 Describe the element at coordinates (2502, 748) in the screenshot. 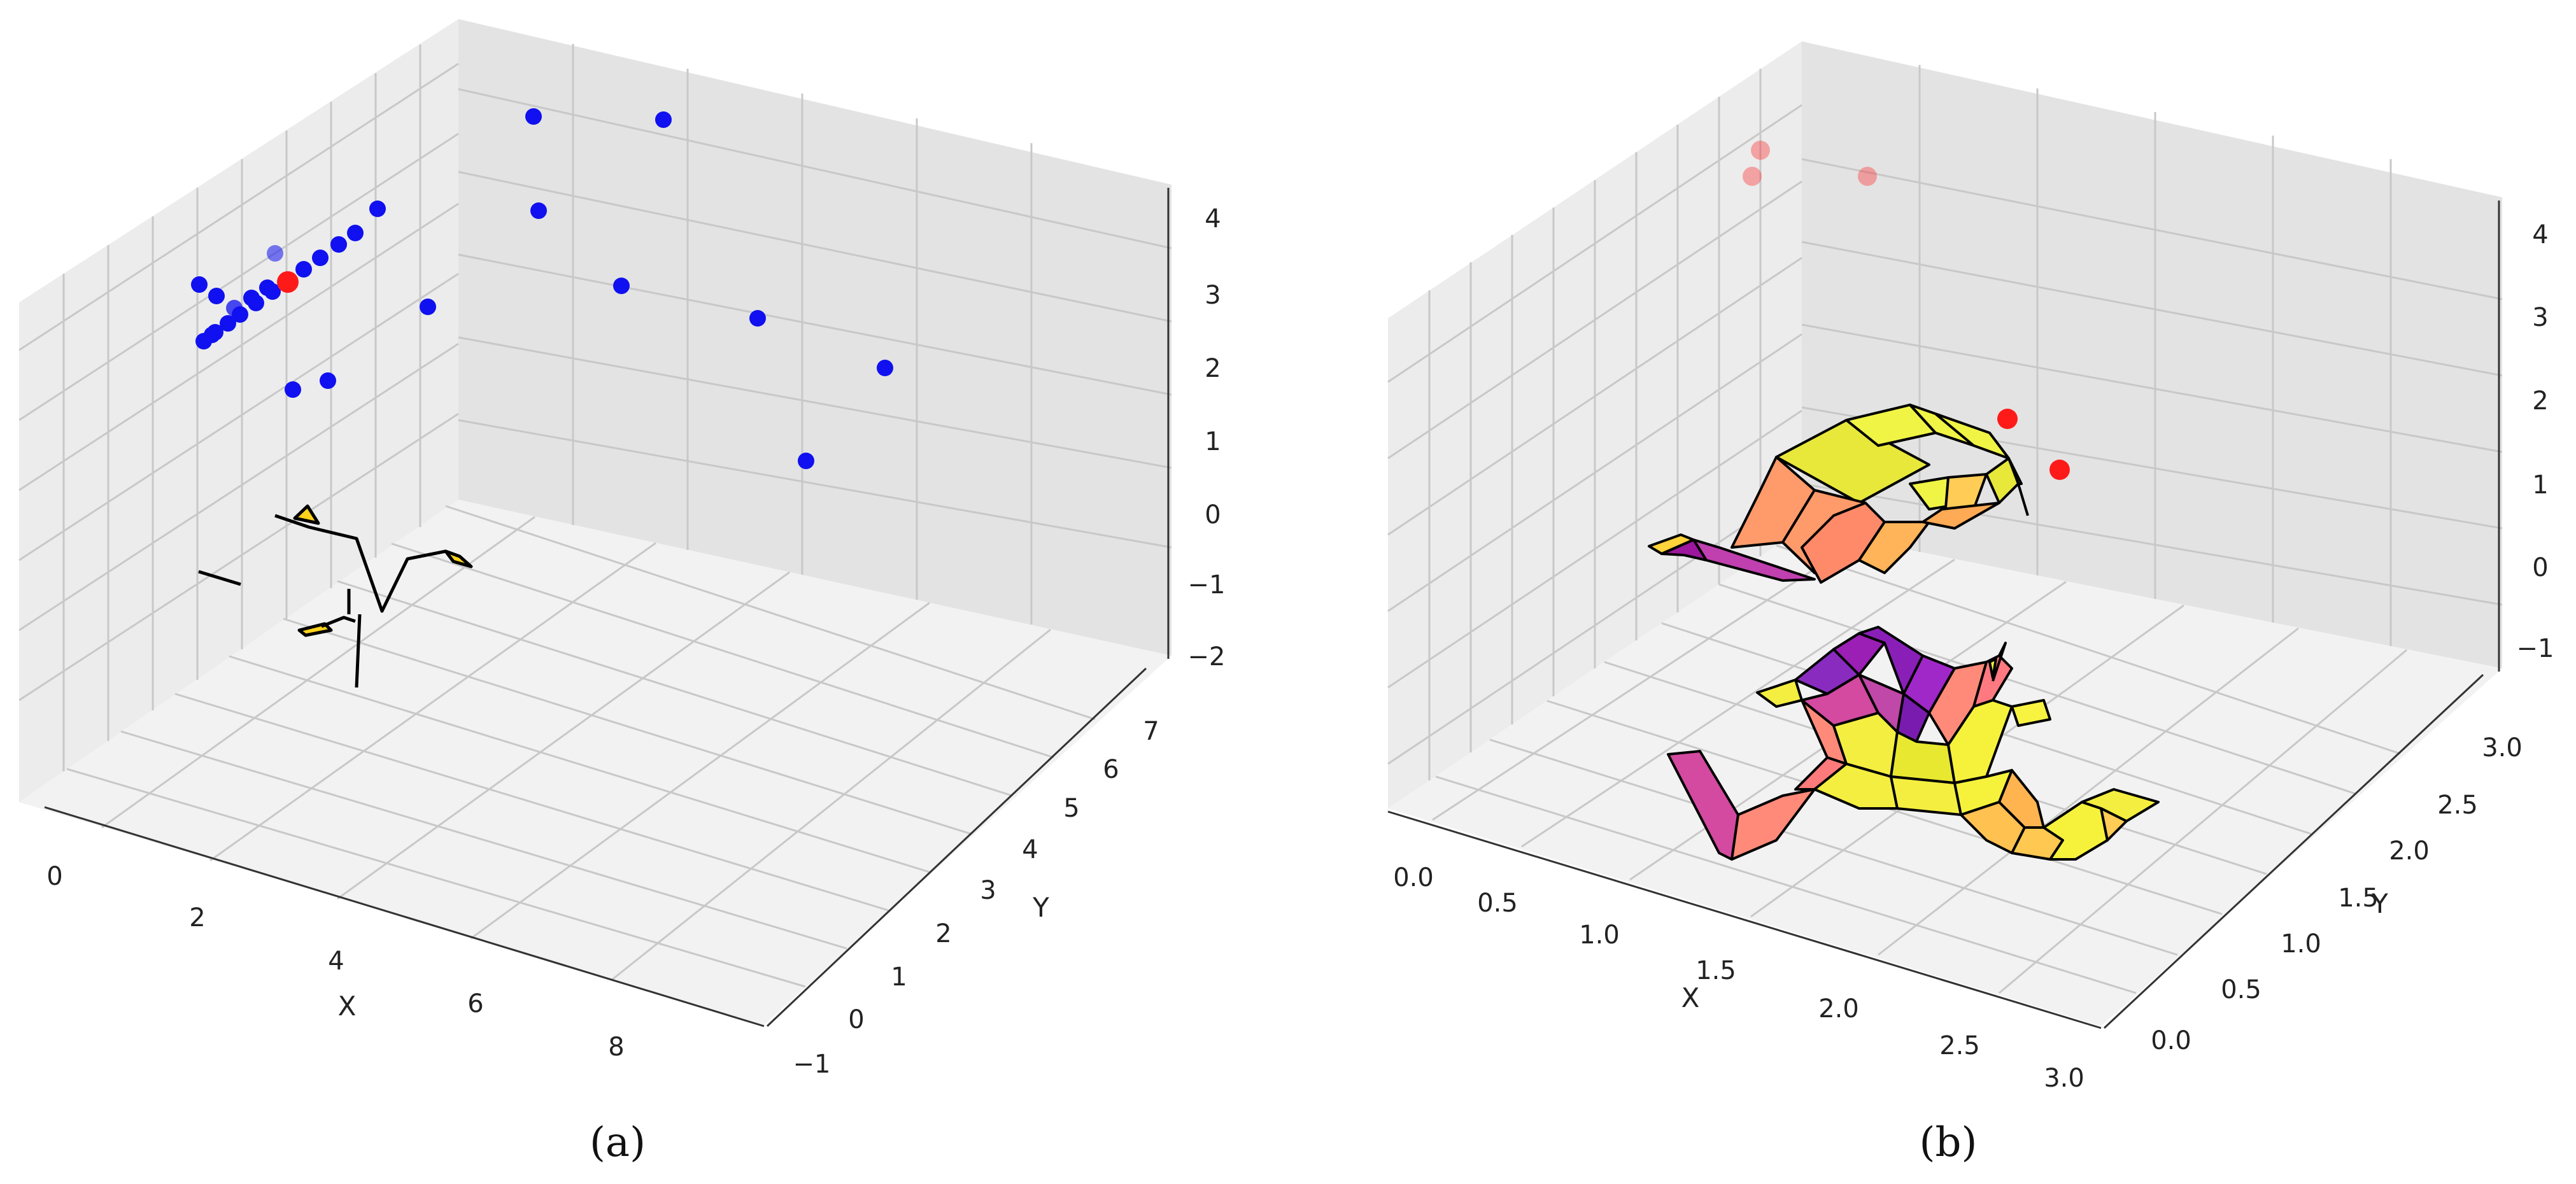

I see `y-tick-b: 3.0` at that location.